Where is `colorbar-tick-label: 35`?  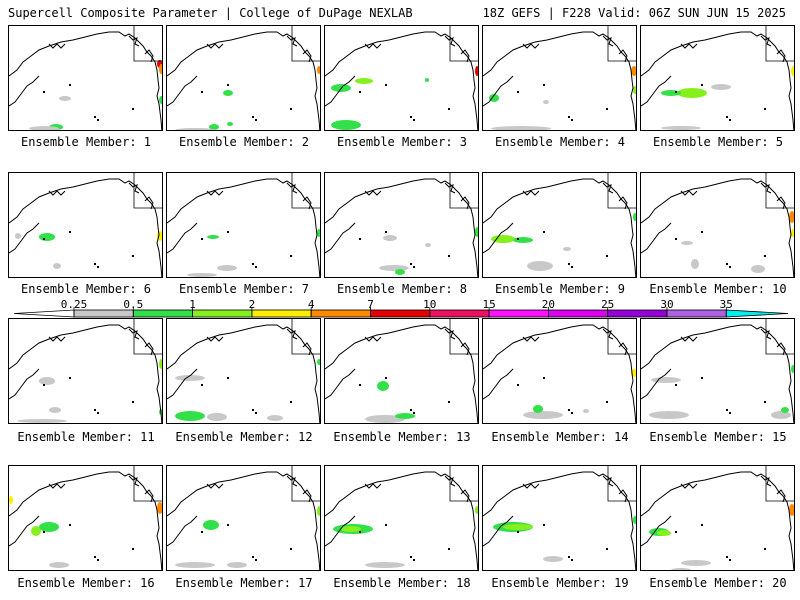 colorbar-tick-label: 35 is located at coordinates (726, 304).